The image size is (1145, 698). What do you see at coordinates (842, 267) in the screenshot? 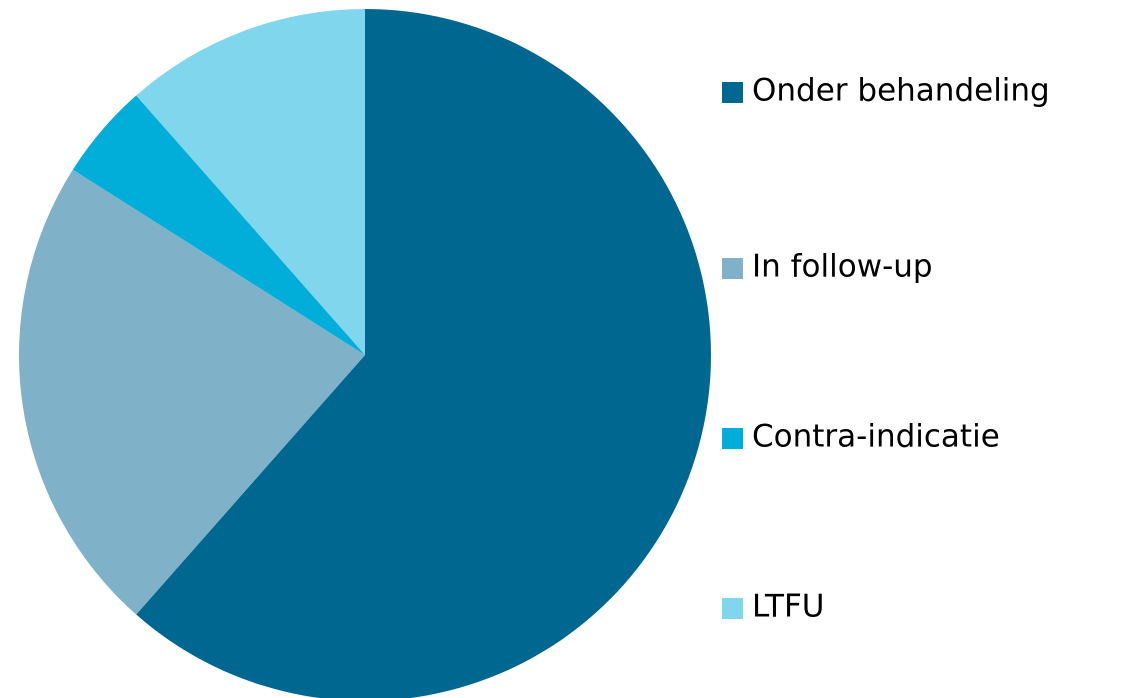
I see `legend-label: In follow-up` at bounding box center [842, 267].